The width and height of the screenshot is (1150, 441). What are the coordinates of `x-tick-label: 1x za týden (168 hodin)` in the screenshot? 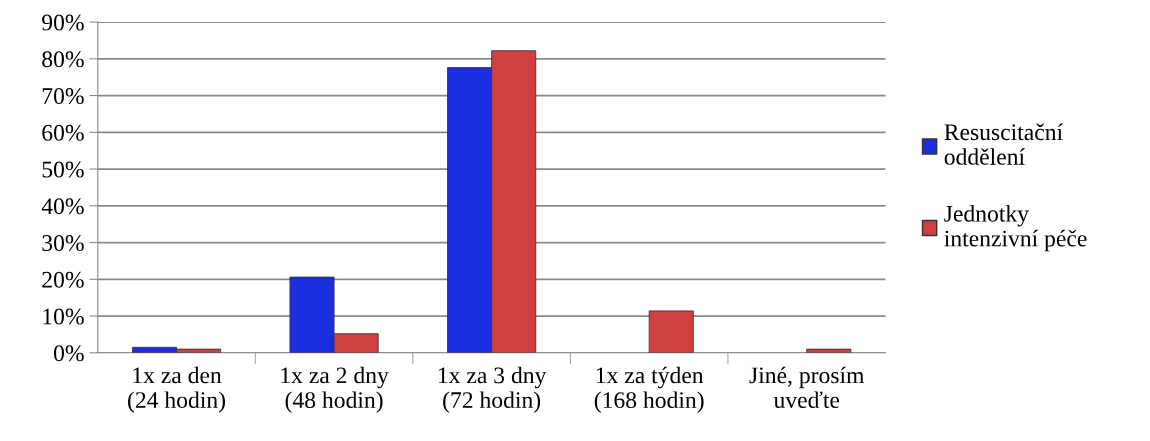 It's located at (649, 389).